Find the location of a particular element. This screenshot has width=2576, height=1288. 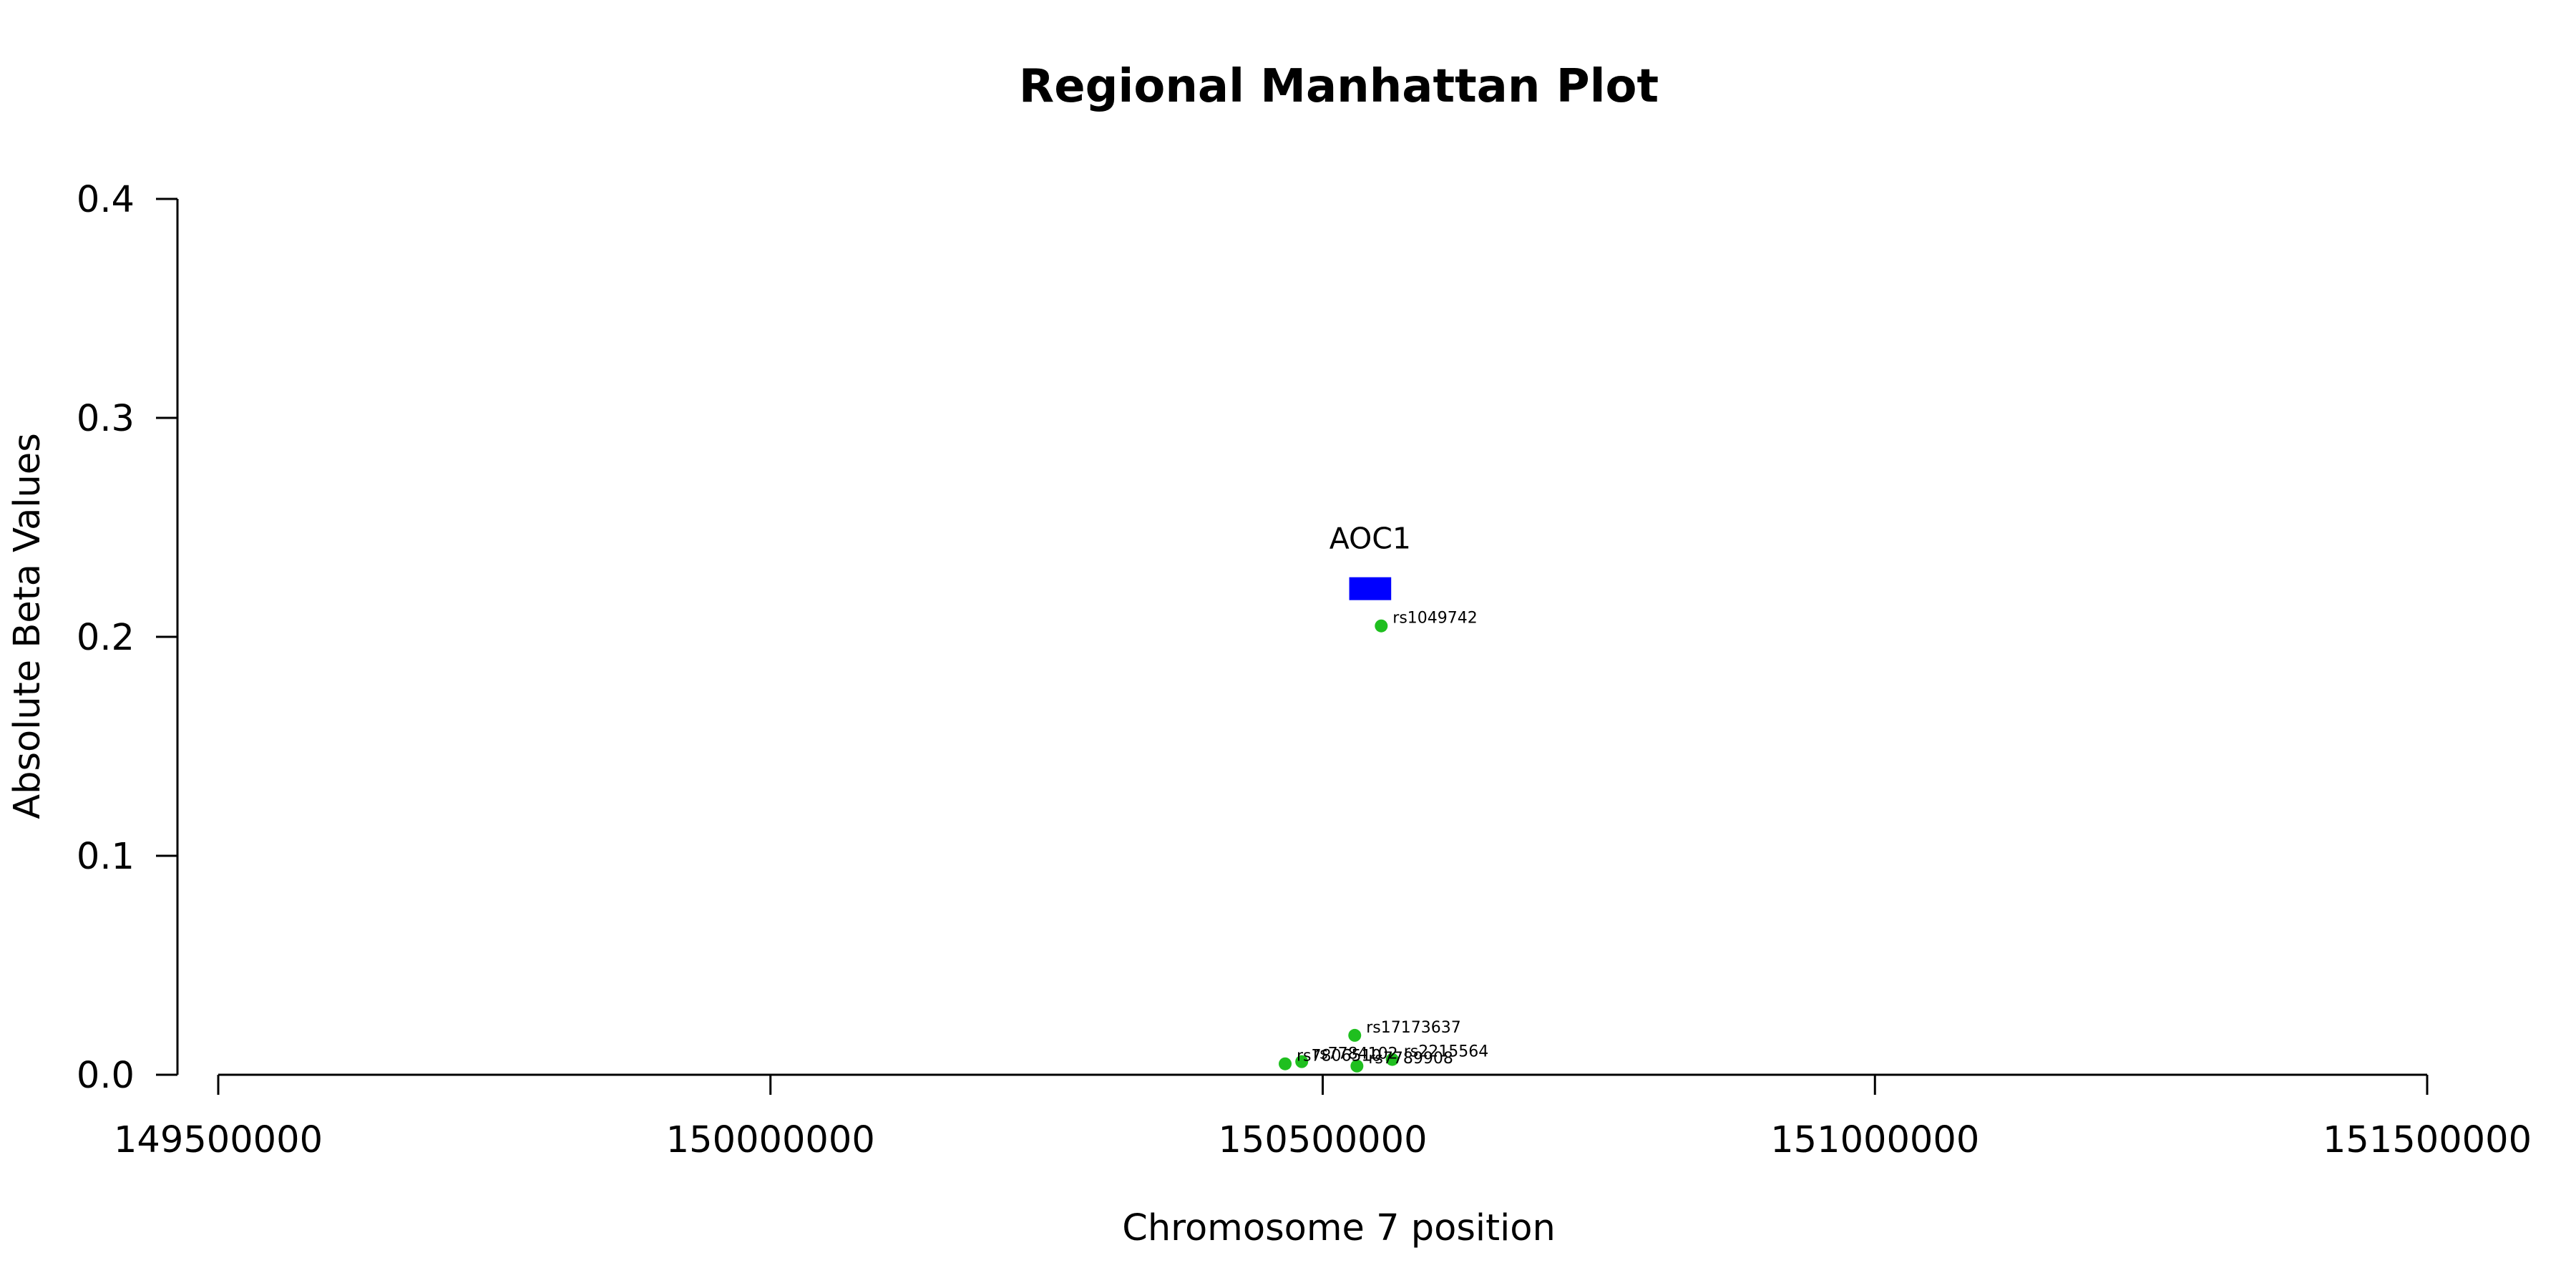

snp-label: rs7806510 is located at coordinates (1339, 1056).